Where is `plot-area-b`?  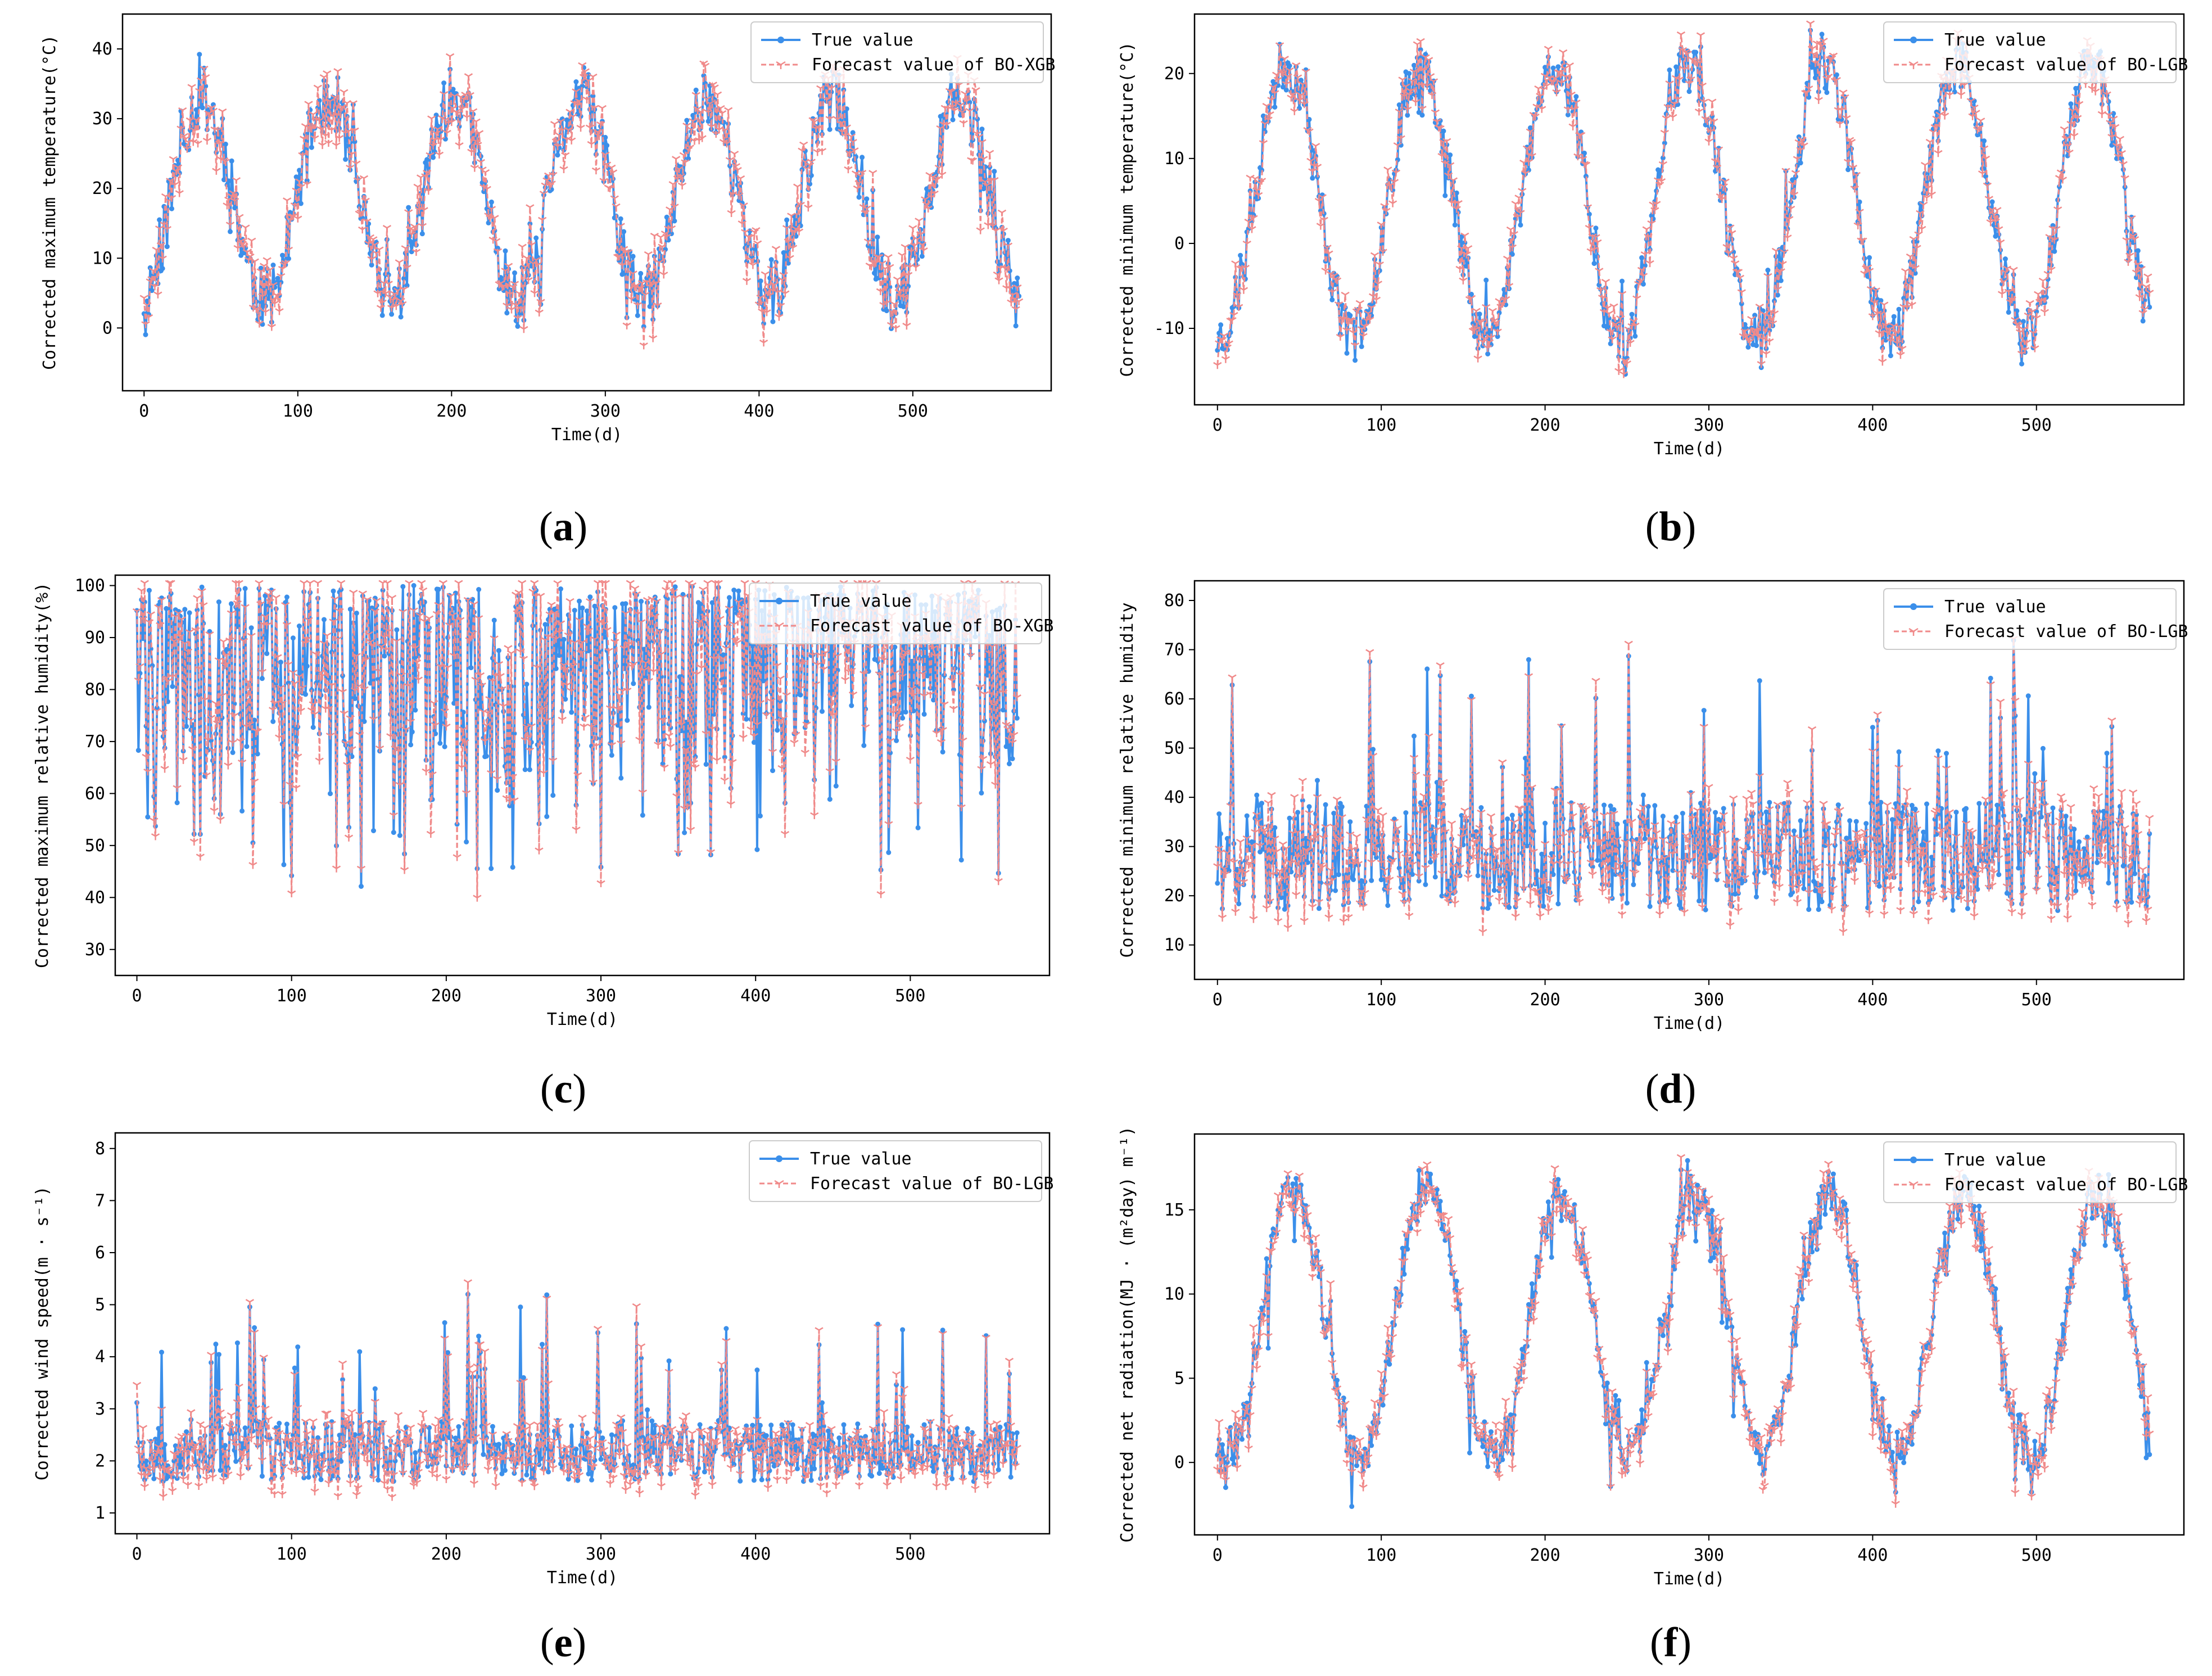
plot-area-b is located at coordinates (1683, 199).